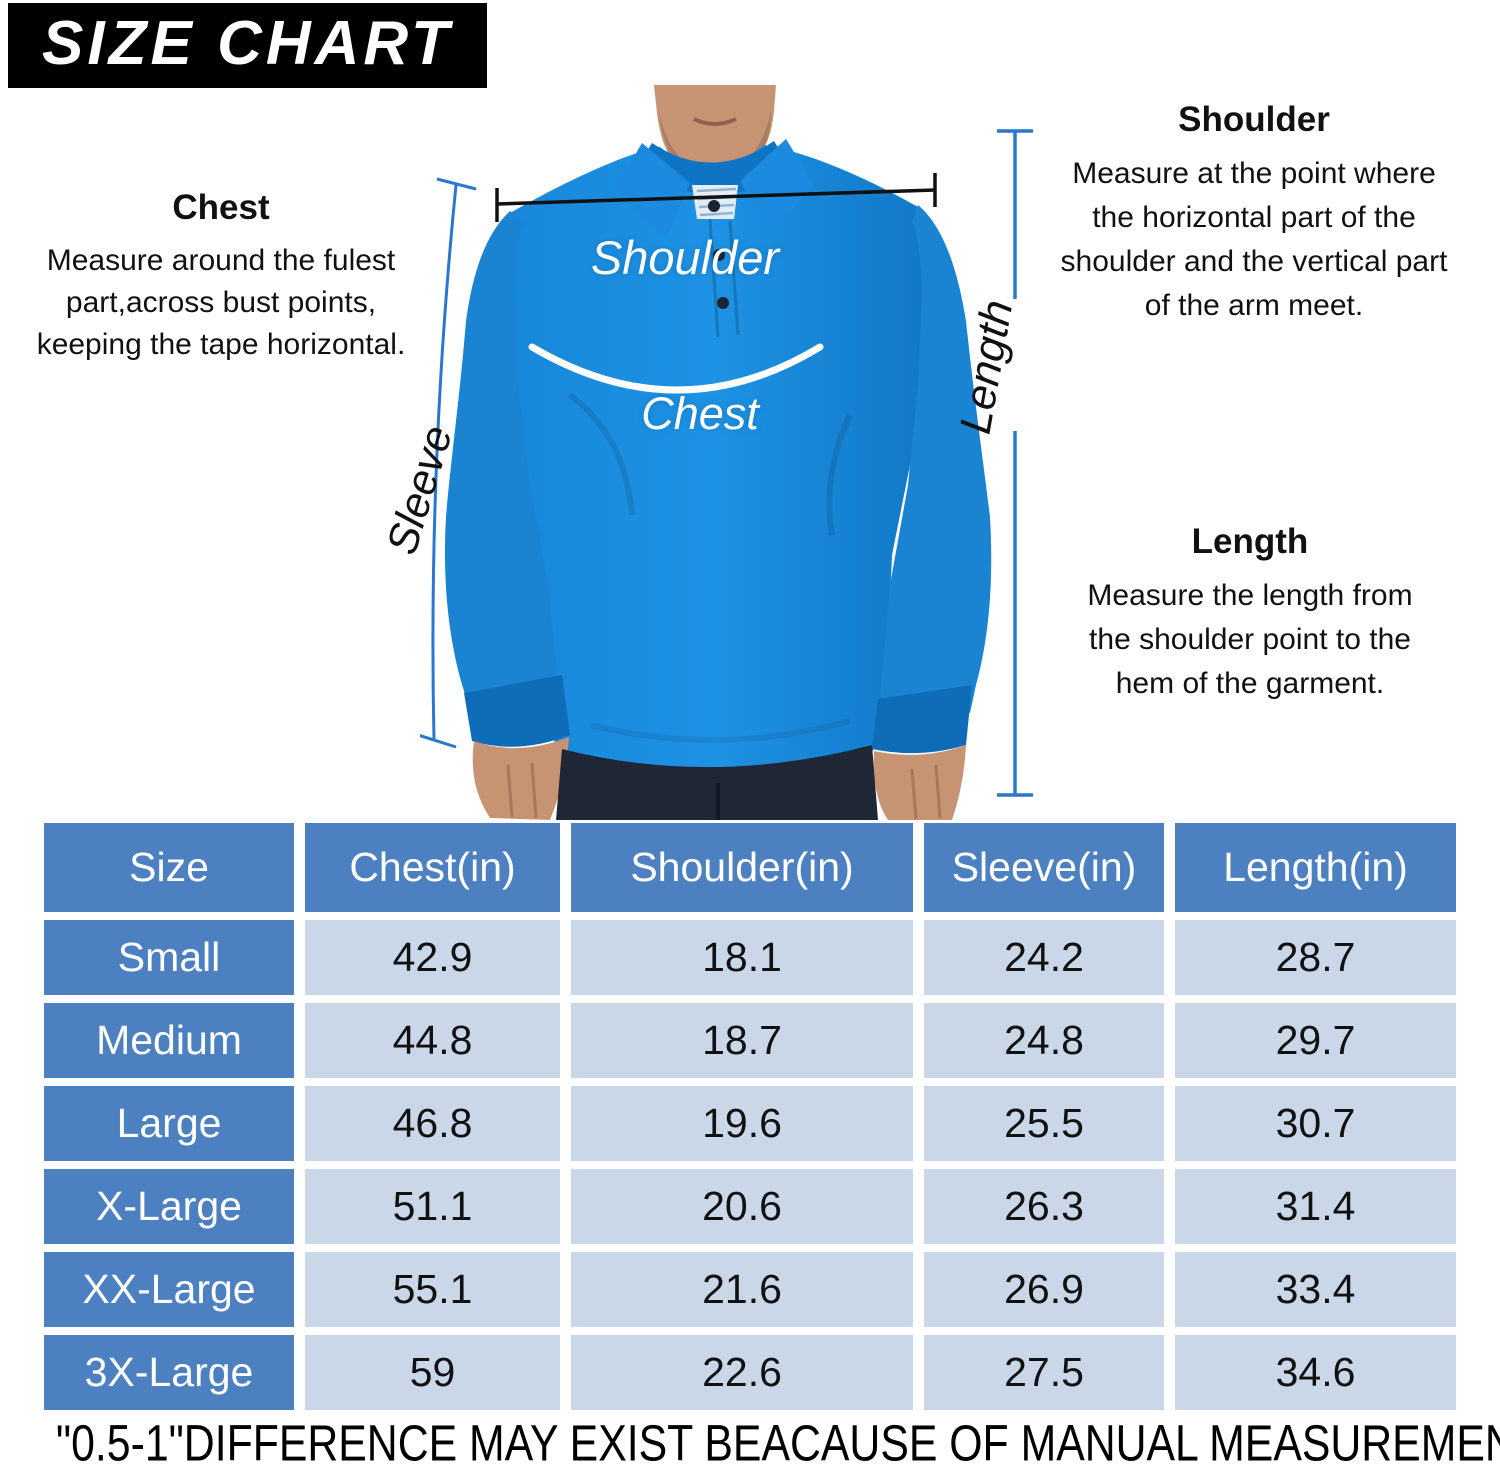  I want to click on measurement-cell: 20.6, so click(742, 1206).